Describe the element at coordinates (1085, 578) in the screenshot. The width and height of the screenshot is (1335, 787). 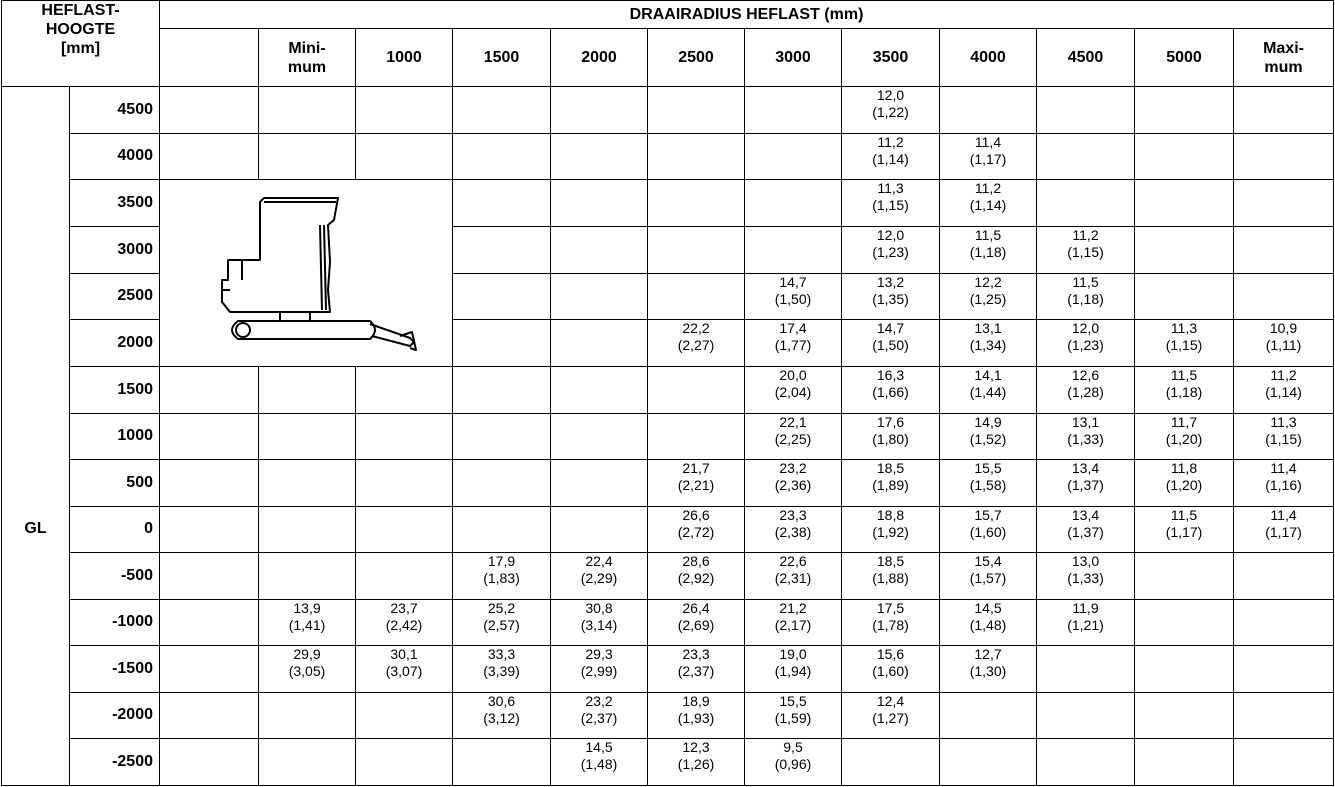
I see `load-factor: (1,33)` at that location.